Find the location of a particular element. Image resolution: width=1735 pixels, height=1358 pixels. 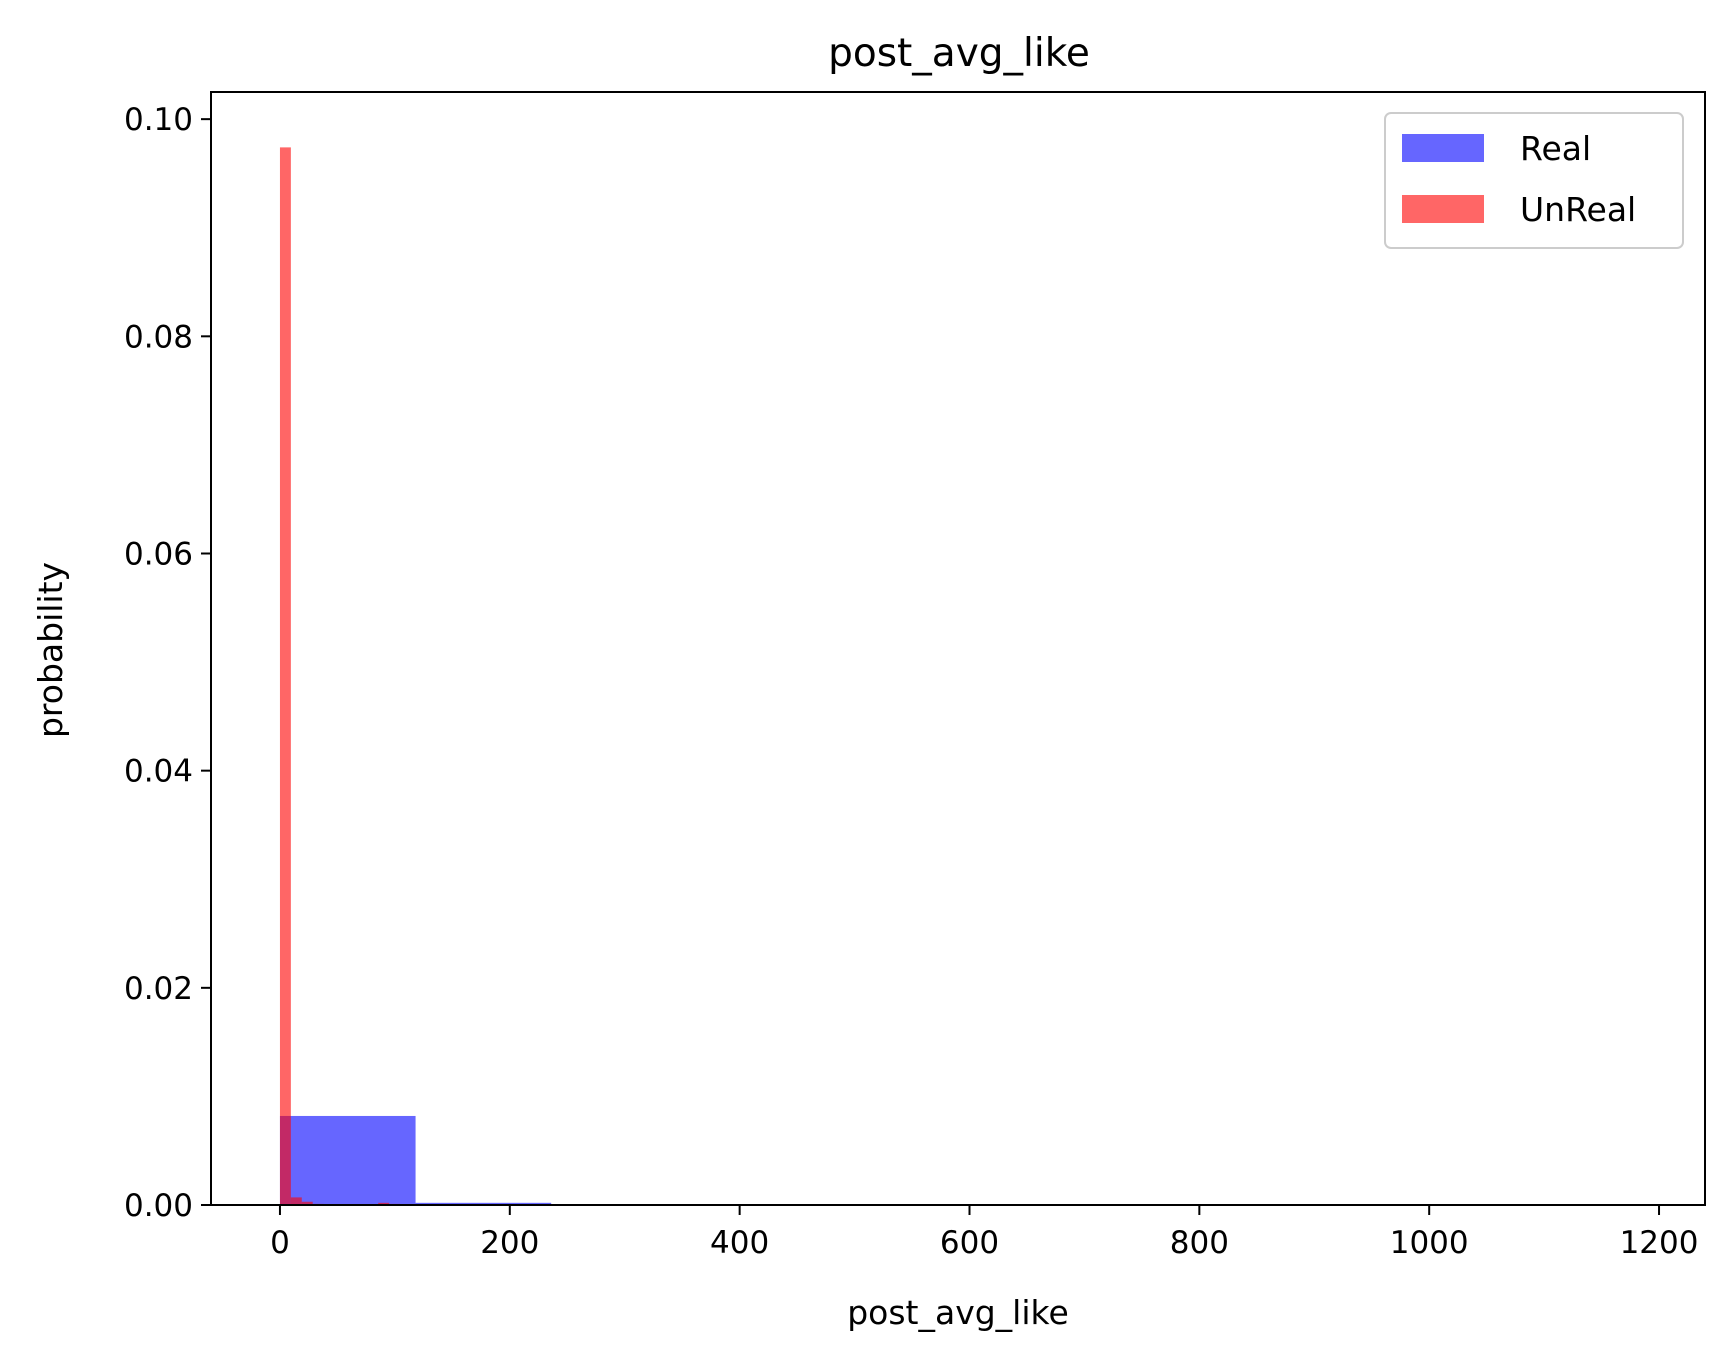

y-tick-label: 0.02 is located at coordinates (158, 989).